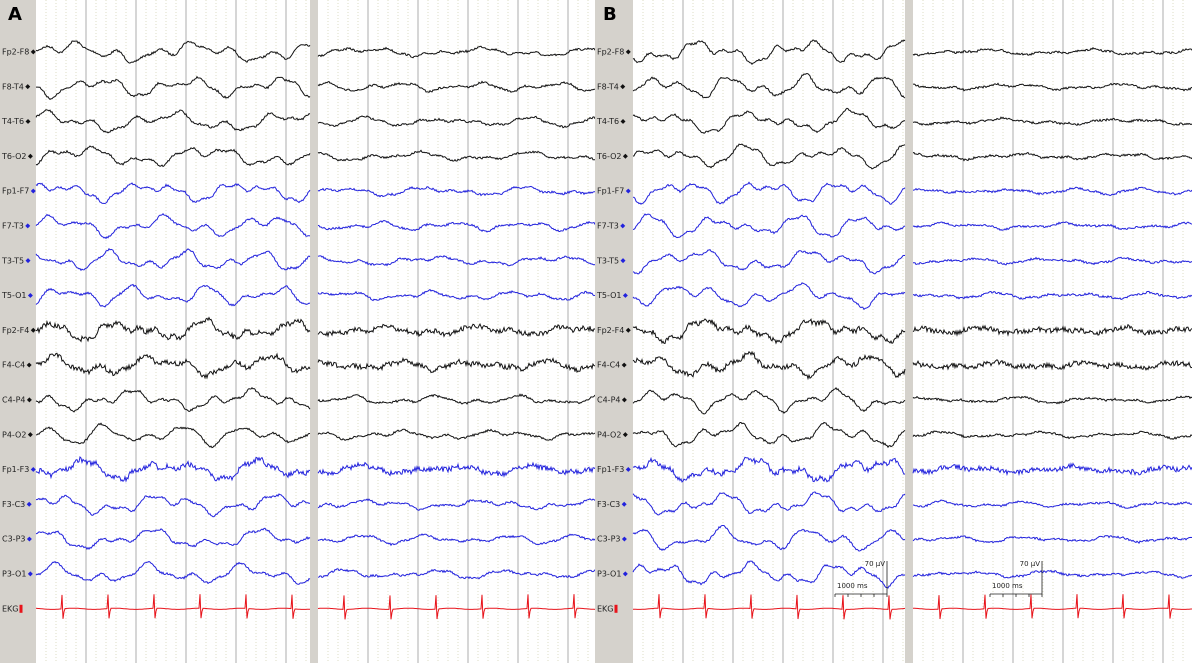 The image size is (1192, 663). What do you see at coordinates (13, 400) in the screenshot?
I see `channel-label: C4-P4` at bounding box center [13, 400].